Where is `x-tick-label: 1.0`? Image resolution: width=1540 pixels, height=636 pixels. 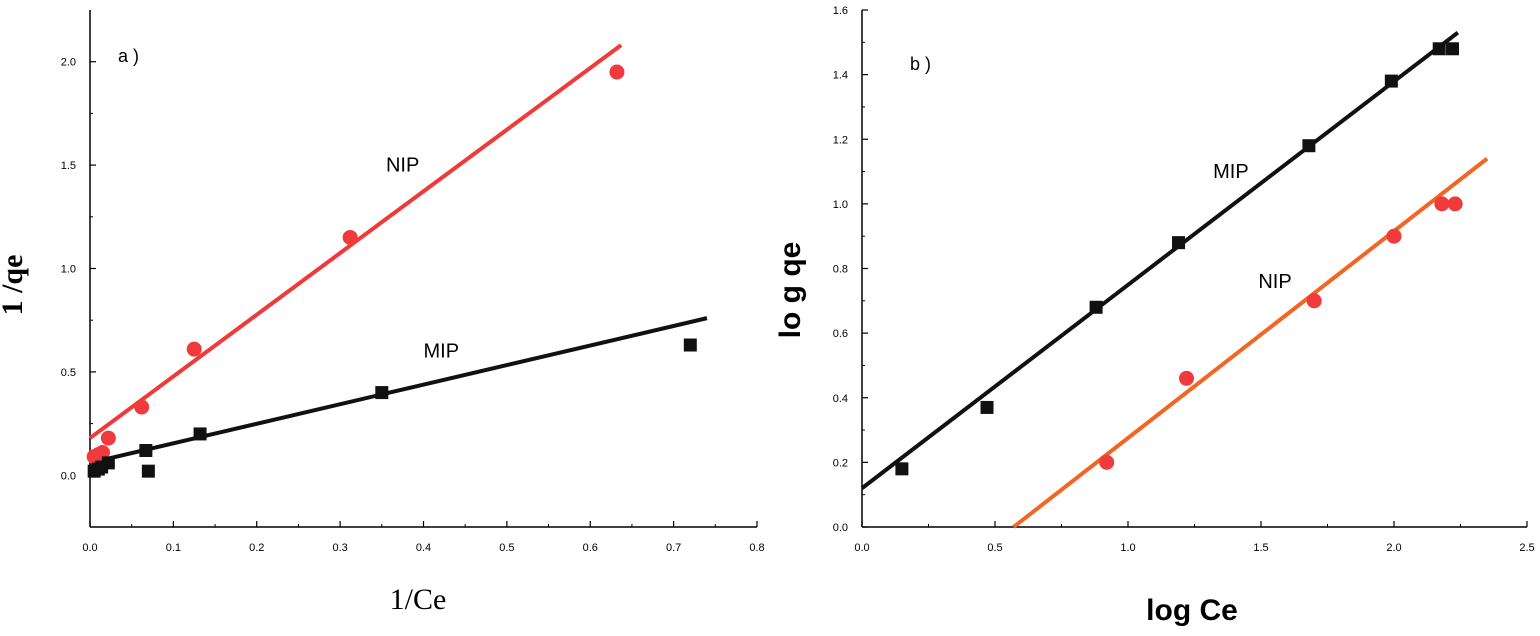
x-tick-label: 1.0 is located at coordinates (1127, 548).